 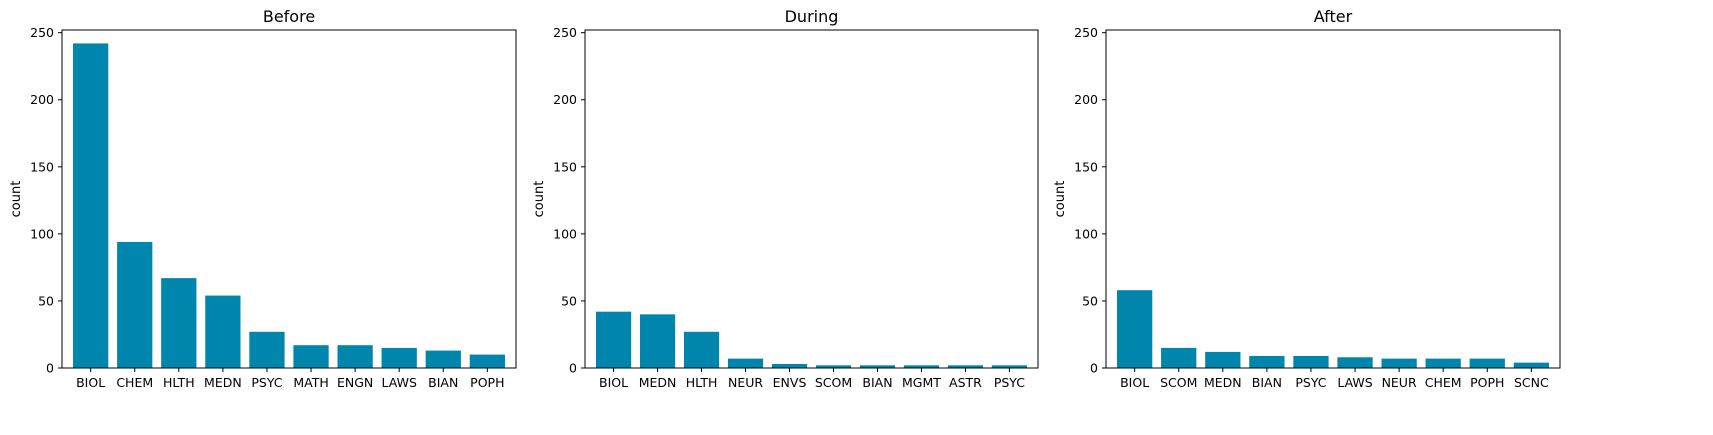 I want to click on bar-math, so click(x=311, y=356).